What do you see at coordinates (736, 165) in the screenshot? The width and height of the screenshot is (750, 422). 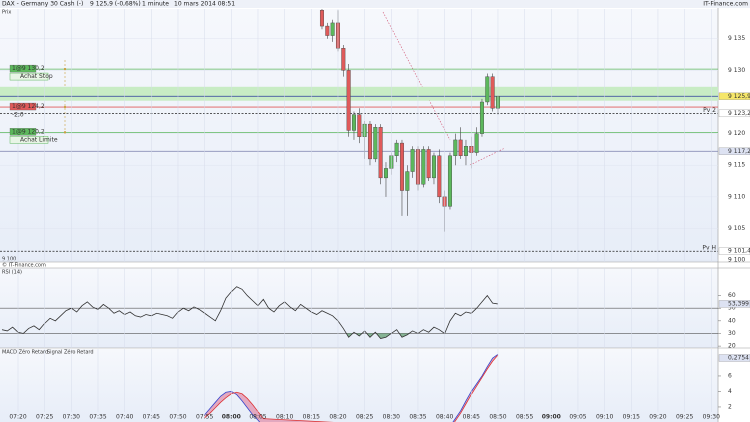 I see `y-tick-label: 9 115` at bounding box center [736, 165].